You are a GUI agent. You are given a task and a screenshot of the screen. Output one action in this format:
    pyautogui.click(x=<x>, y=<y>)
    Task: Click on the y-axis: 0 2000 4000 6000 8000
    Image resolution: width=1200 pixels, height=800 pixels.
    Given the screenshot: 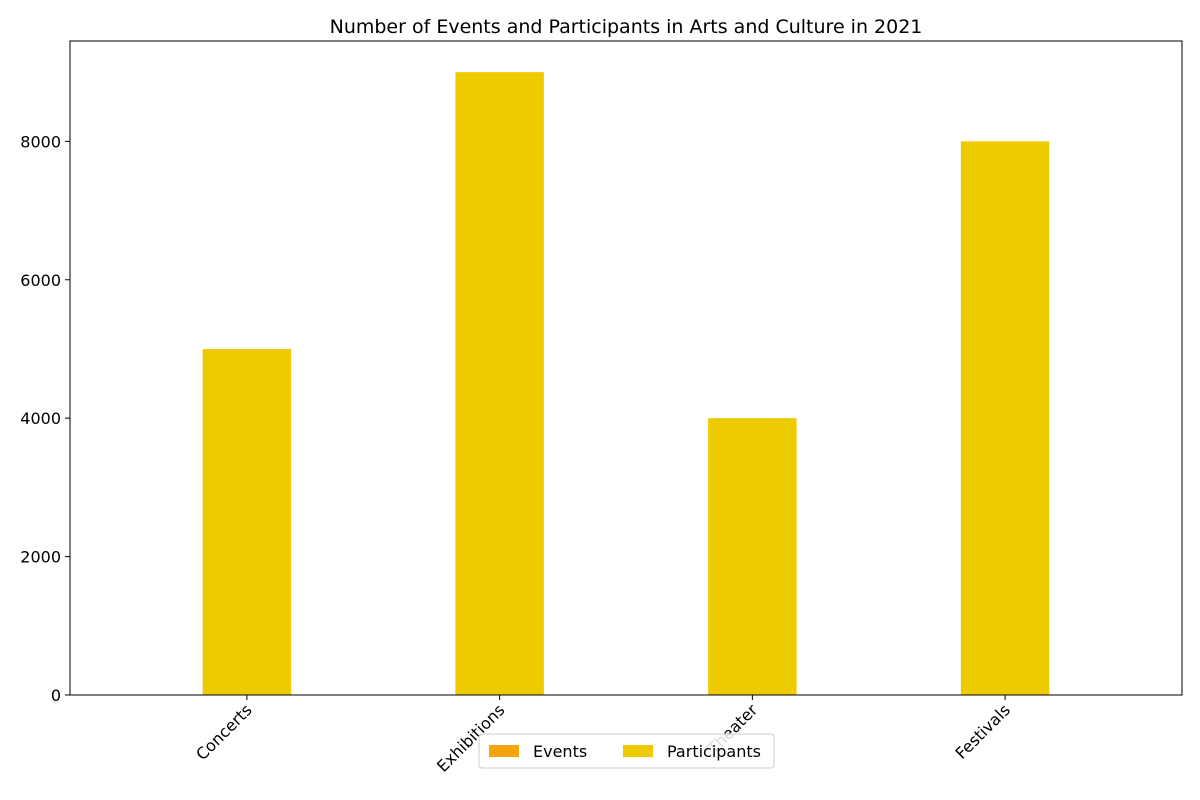 What is the action you would take?
    pyautogui.click(x=45, y=418)
    